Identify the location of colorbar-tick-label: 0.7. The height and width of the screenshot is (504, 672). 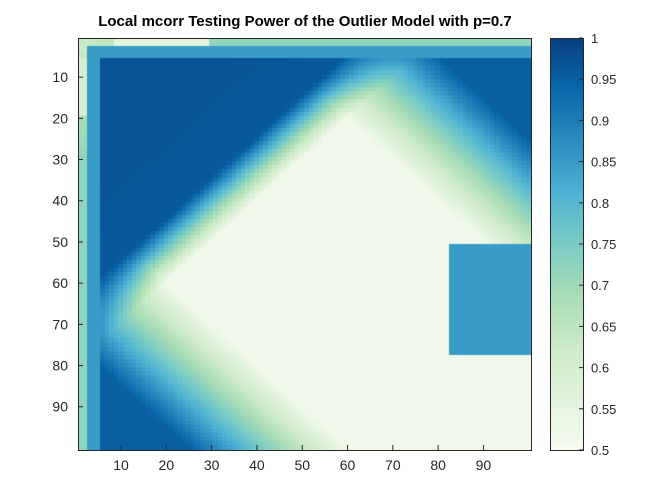
(600, 285).